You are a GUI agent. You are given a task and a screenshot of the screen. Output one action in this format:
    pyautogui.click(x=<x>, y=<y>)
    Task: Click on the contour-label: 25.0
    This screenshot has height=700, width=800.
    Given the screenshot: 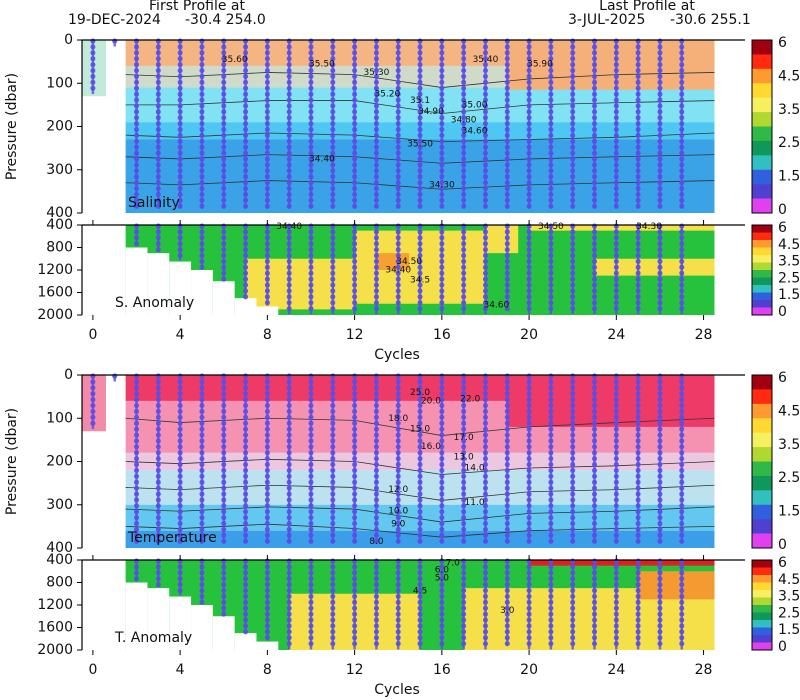 What is the action you would take?
    pyautogui.click(x=420, y=393)
    